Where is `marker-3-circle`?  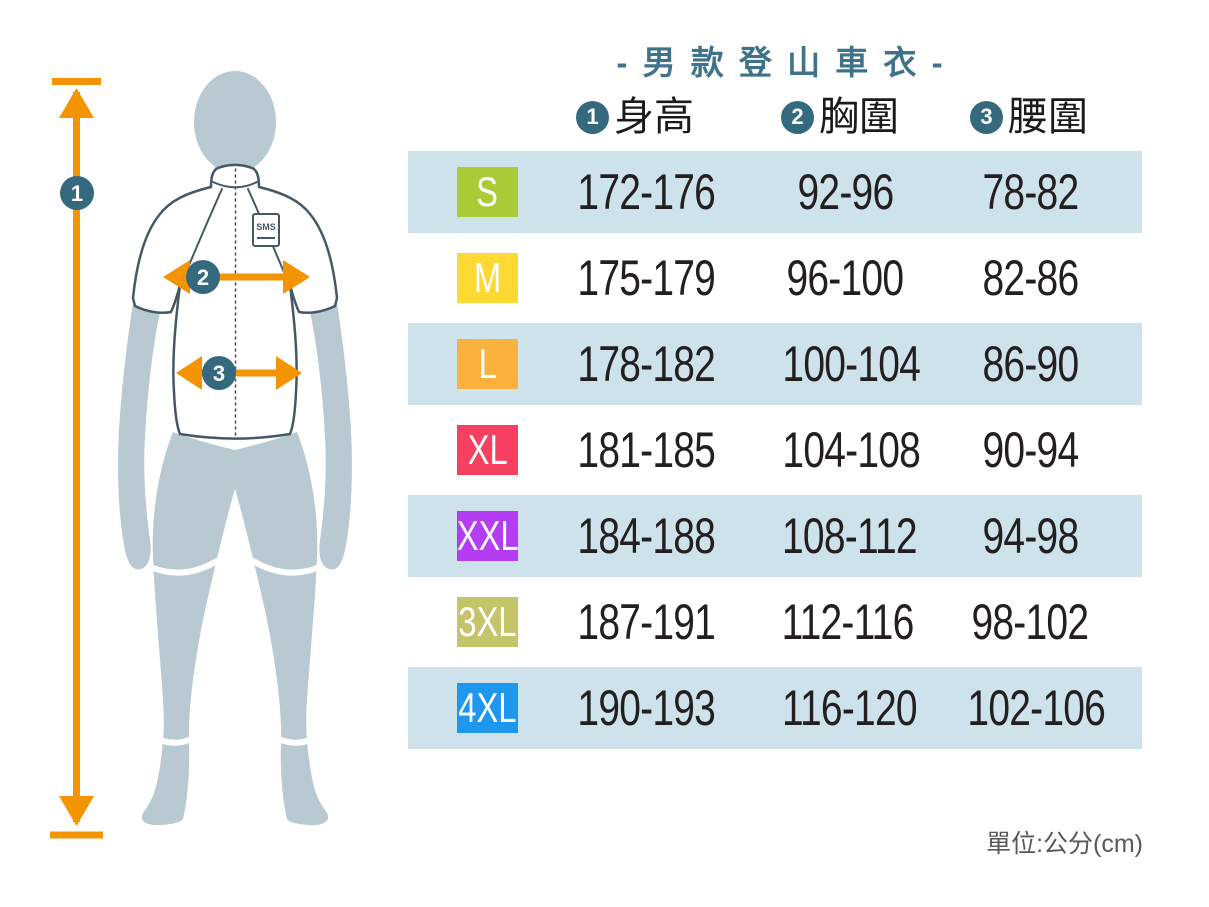 marker-3-circle is located at coordinates (219, 373).